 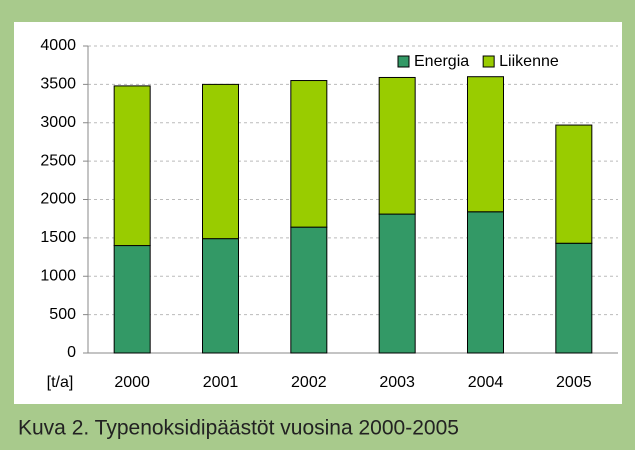 I want to click on x-tick-label: 2002, so click(x=309, y=382).